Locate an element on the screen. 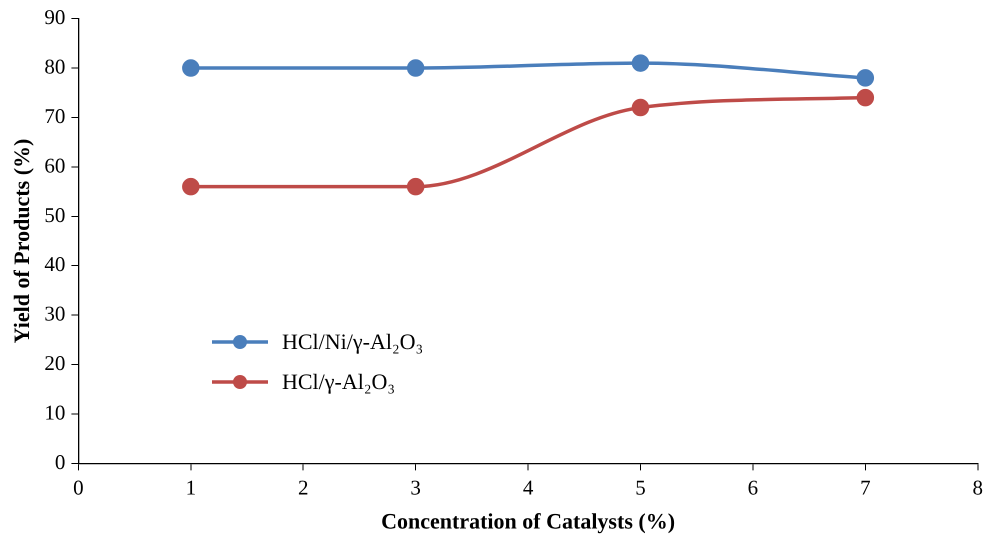  y-tick-label: 30 is located at coordinates (55, 314).